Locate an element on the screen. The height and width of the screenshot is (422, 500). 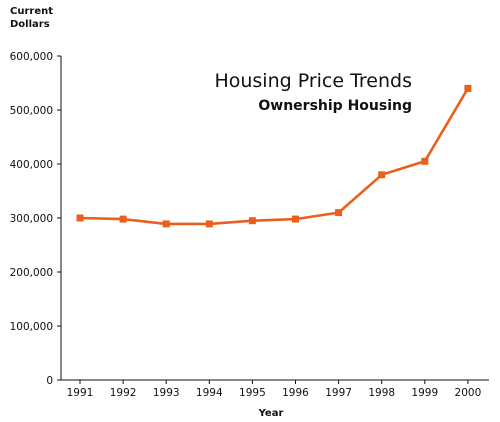
x-axis-ticks: 1991 1992 1993 1994 1995 1996 1997 1998 1999 2000 is located at coordinates (274, 389).